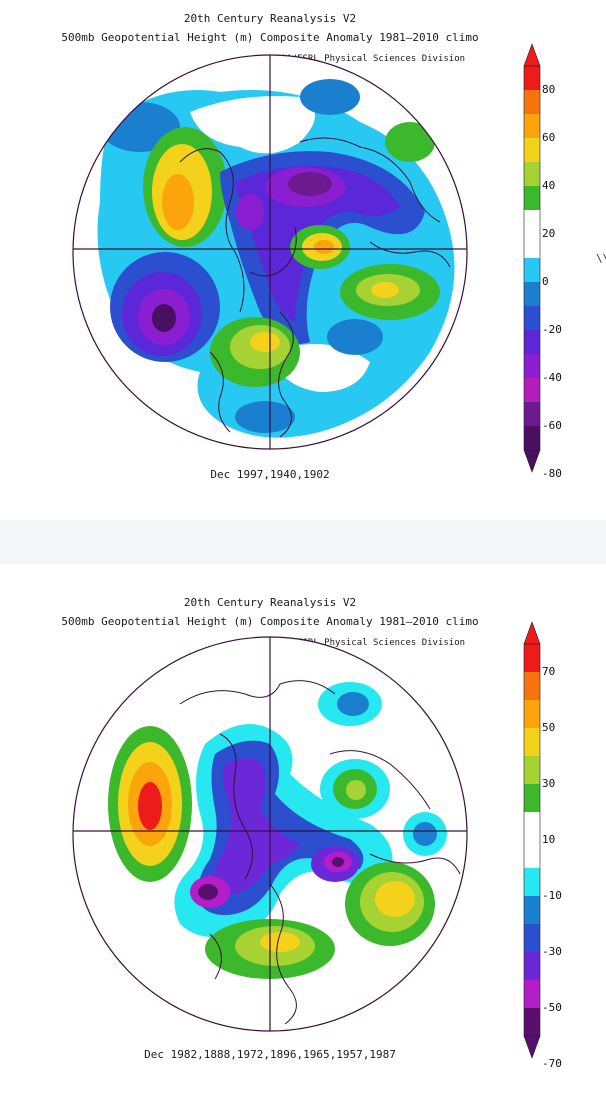  What do you see at coordinates (368, 59) in the screenshot?
I see `top-credit: NOAA/ESRL Physical Sciences Division` at bounding box center [368, 59].